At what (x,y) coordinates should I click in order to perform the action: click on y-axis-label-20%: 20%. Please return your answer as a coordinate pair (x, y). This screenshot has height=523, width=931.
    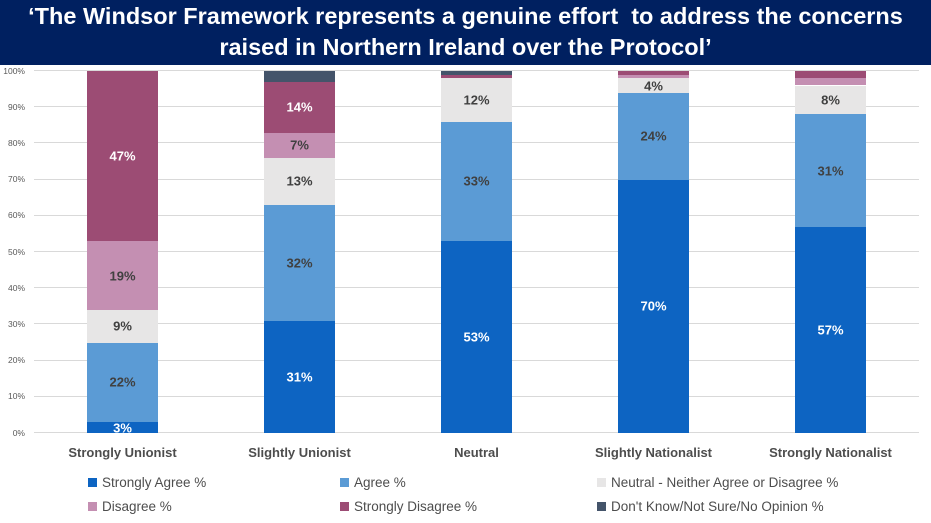
    Looking at the image, I should click on (16, 360).